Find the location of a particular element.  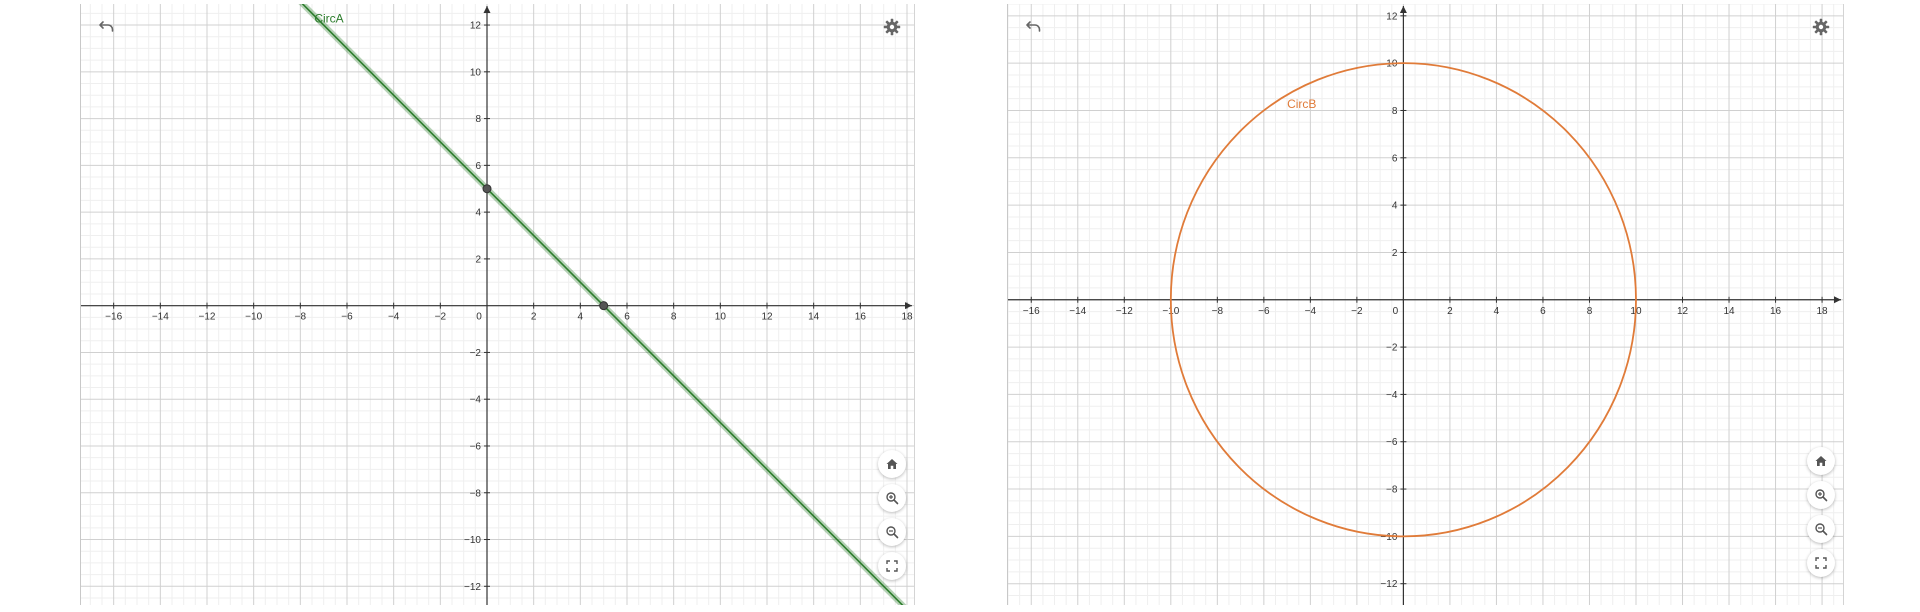

y-tick-label: 10 is located at coordinates (476, 72).